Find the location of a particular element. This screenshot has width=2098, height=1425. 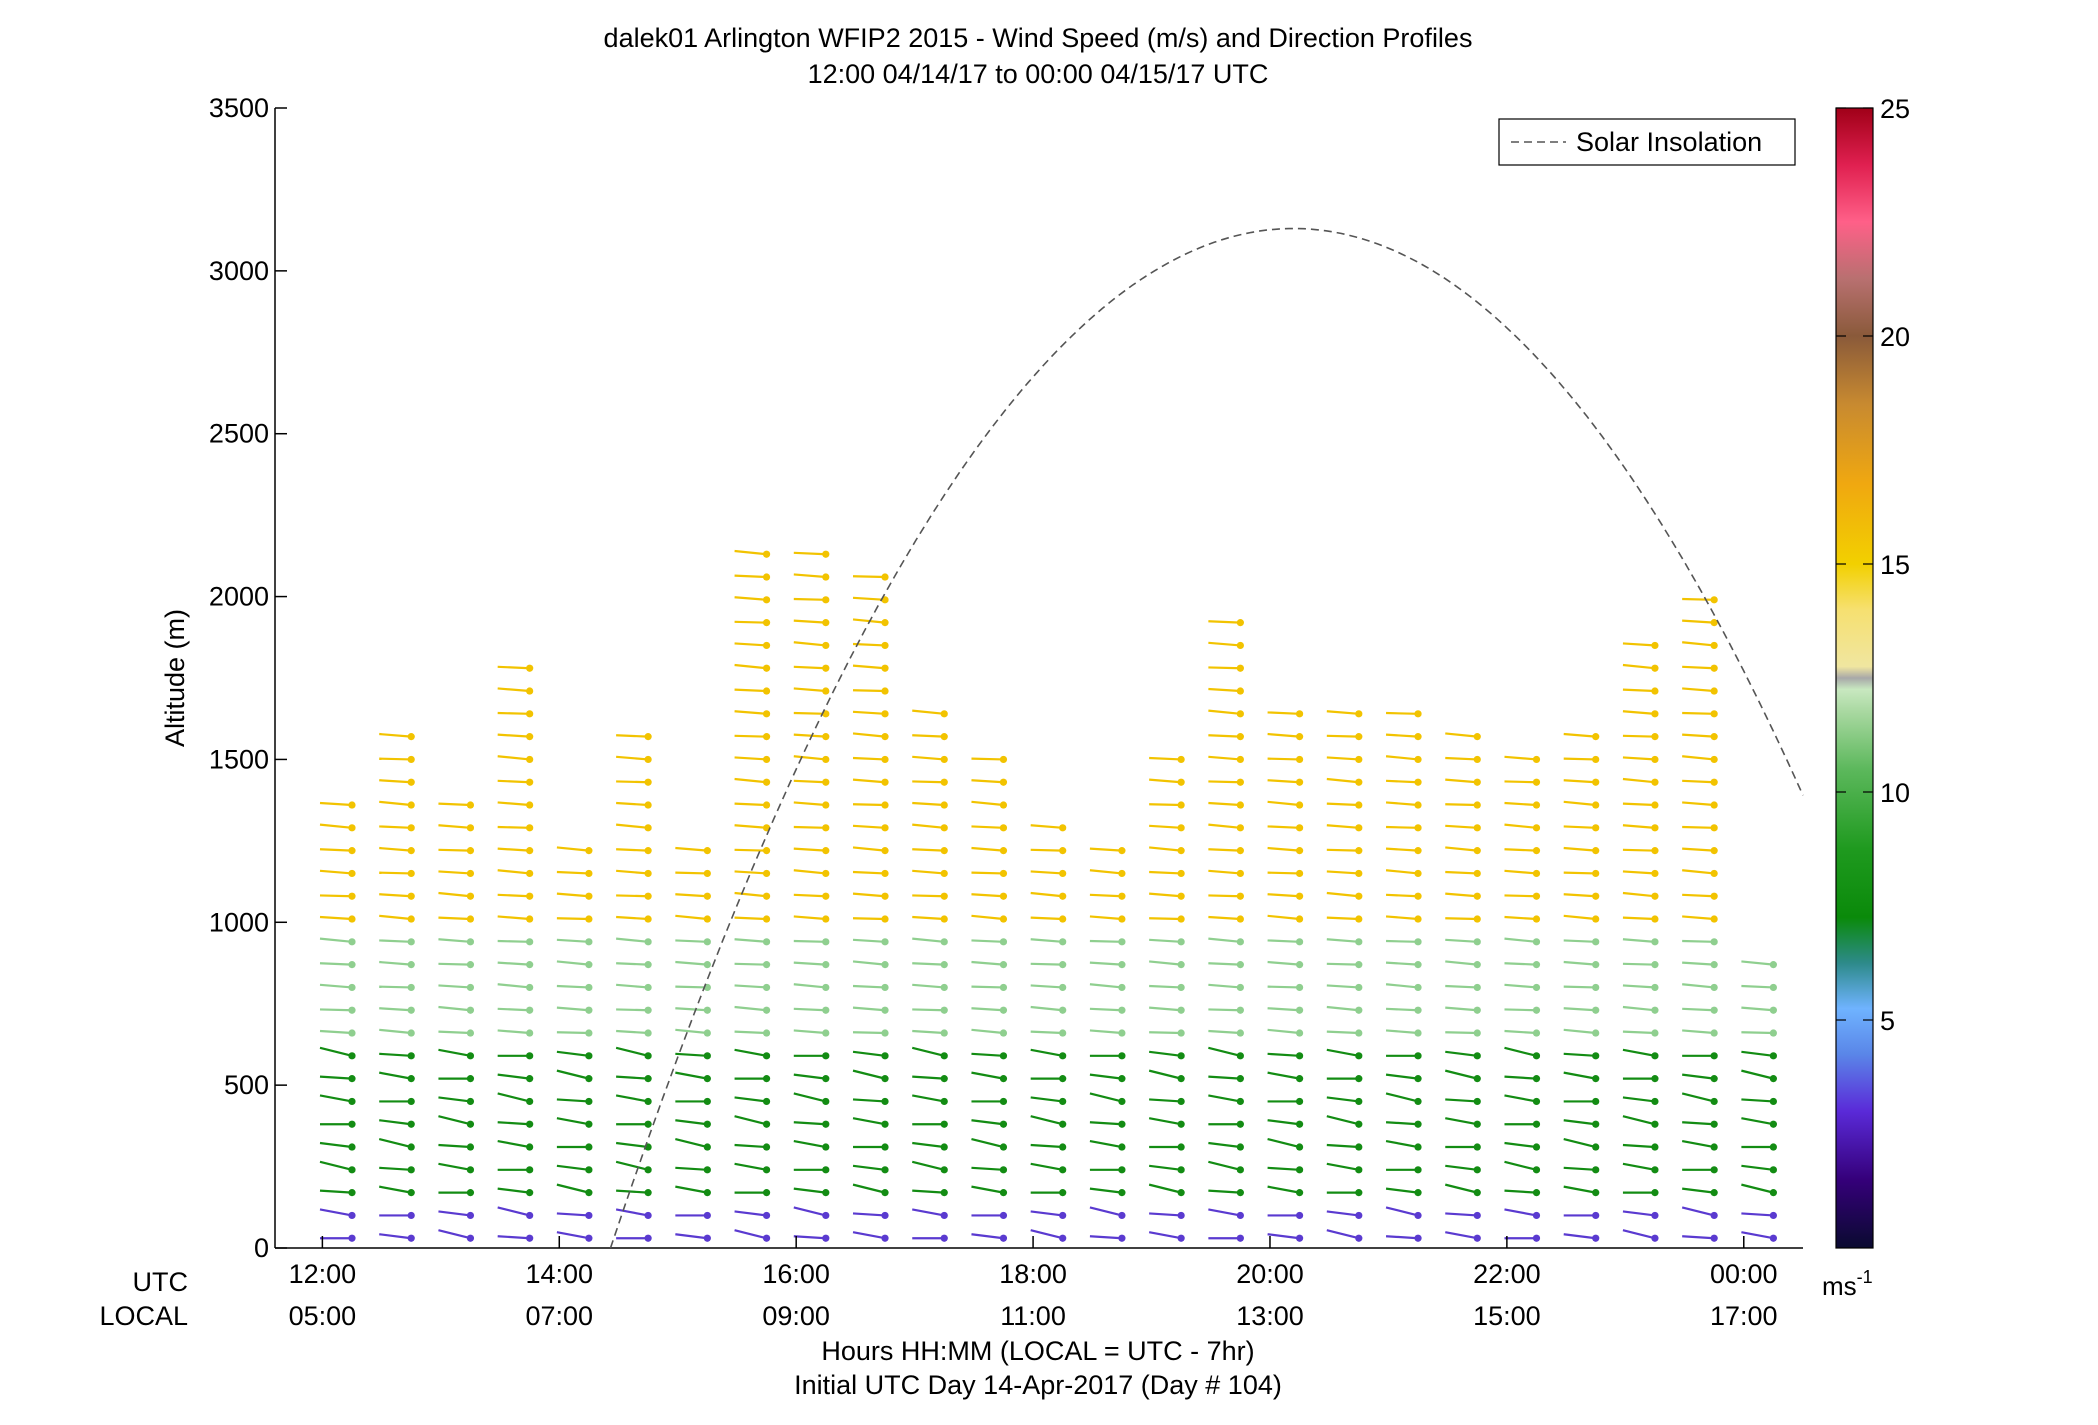

y-tick-label: 2500 is located at coordinates (239, 434).